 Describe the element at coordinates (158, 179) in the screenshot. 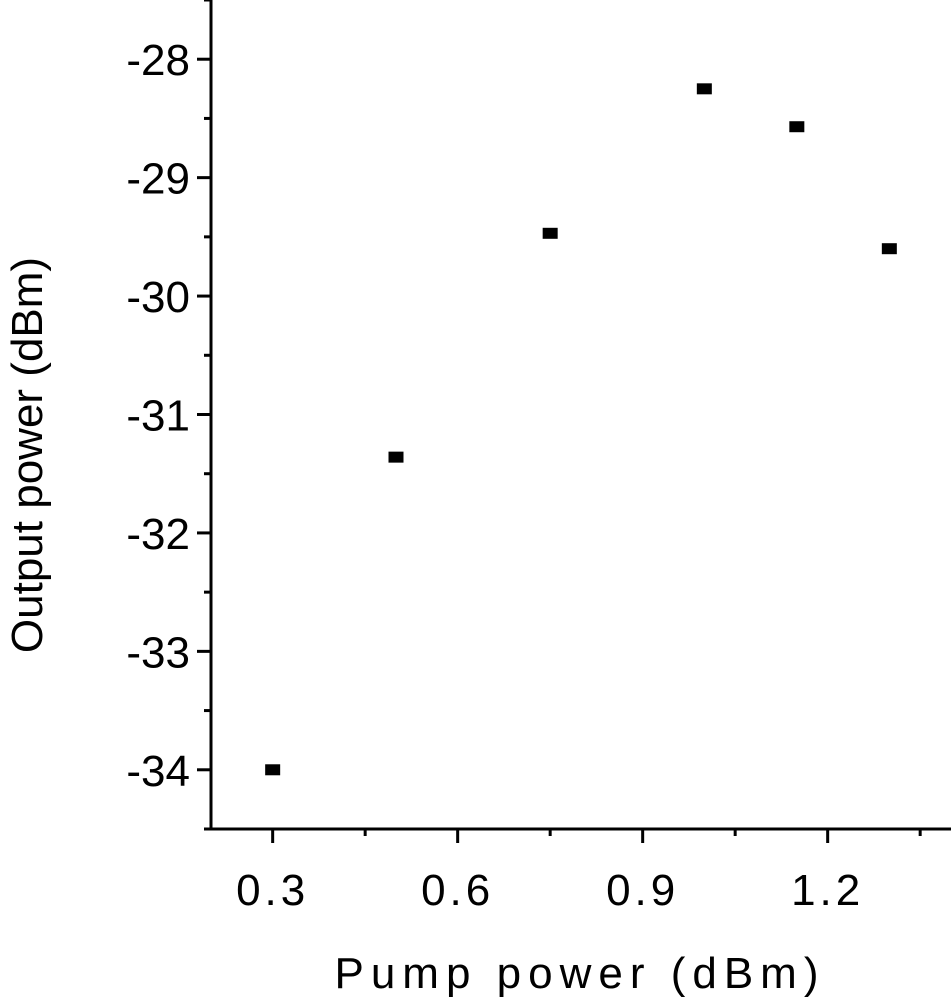

I see `y-tick-label: -29` at that location.